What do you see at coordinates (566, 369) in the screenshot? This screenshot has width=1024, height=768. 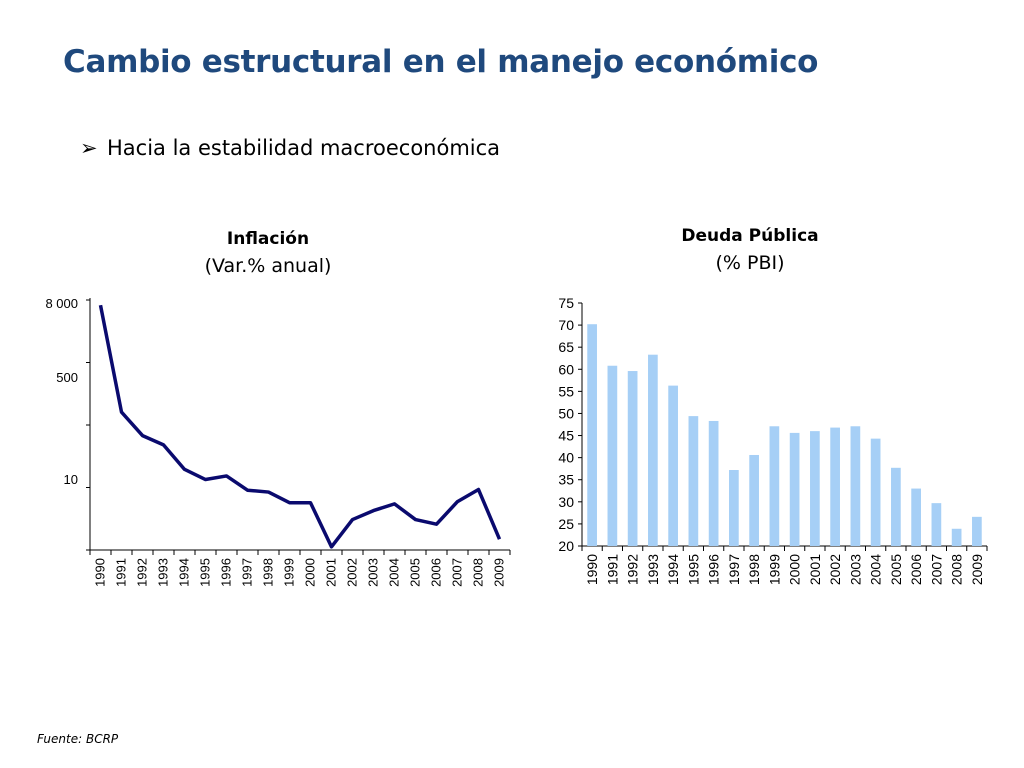 I see `debt-y-tick-label: 60` at bounding box center [566, 369].